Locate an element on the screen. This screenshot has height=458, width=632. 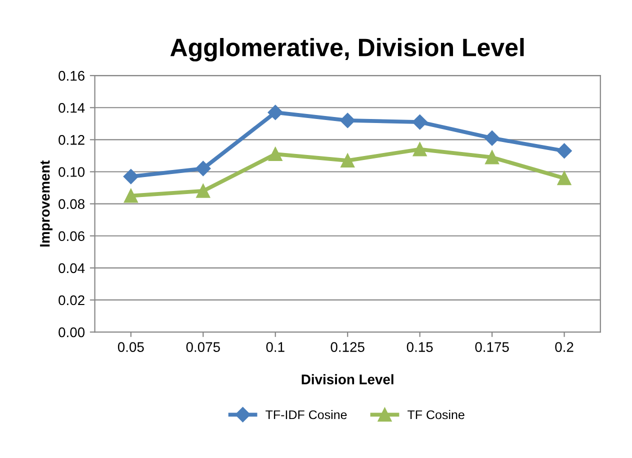
y-tick-label: 0.12 is located at coordinates (71, 140).